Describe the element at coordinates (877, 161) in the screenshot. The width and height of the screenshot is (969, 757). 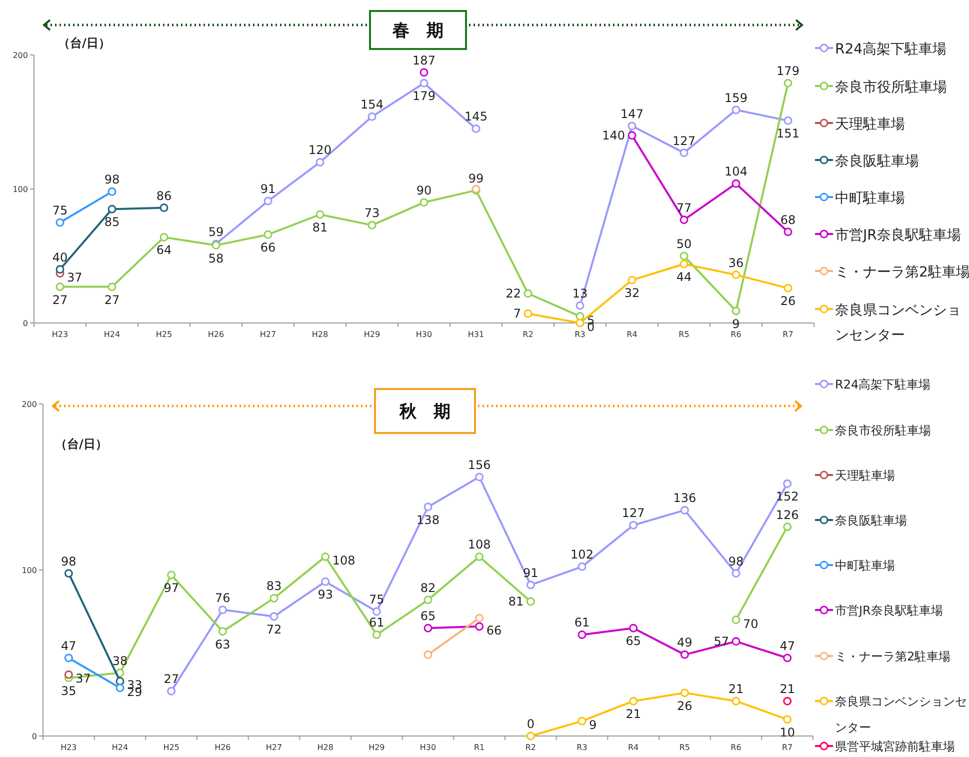
I see `legend-label: 奈良阪駐車場` at that location.